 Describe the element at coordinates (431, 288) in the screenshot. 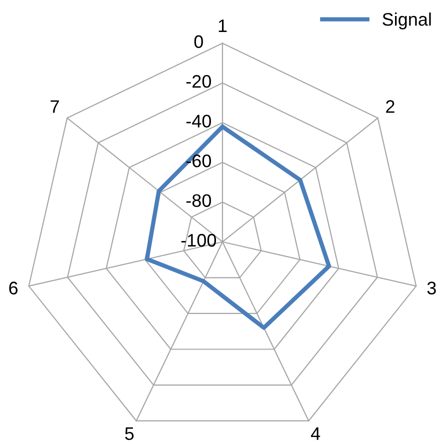

I see `spoke-label: 3` at that location.